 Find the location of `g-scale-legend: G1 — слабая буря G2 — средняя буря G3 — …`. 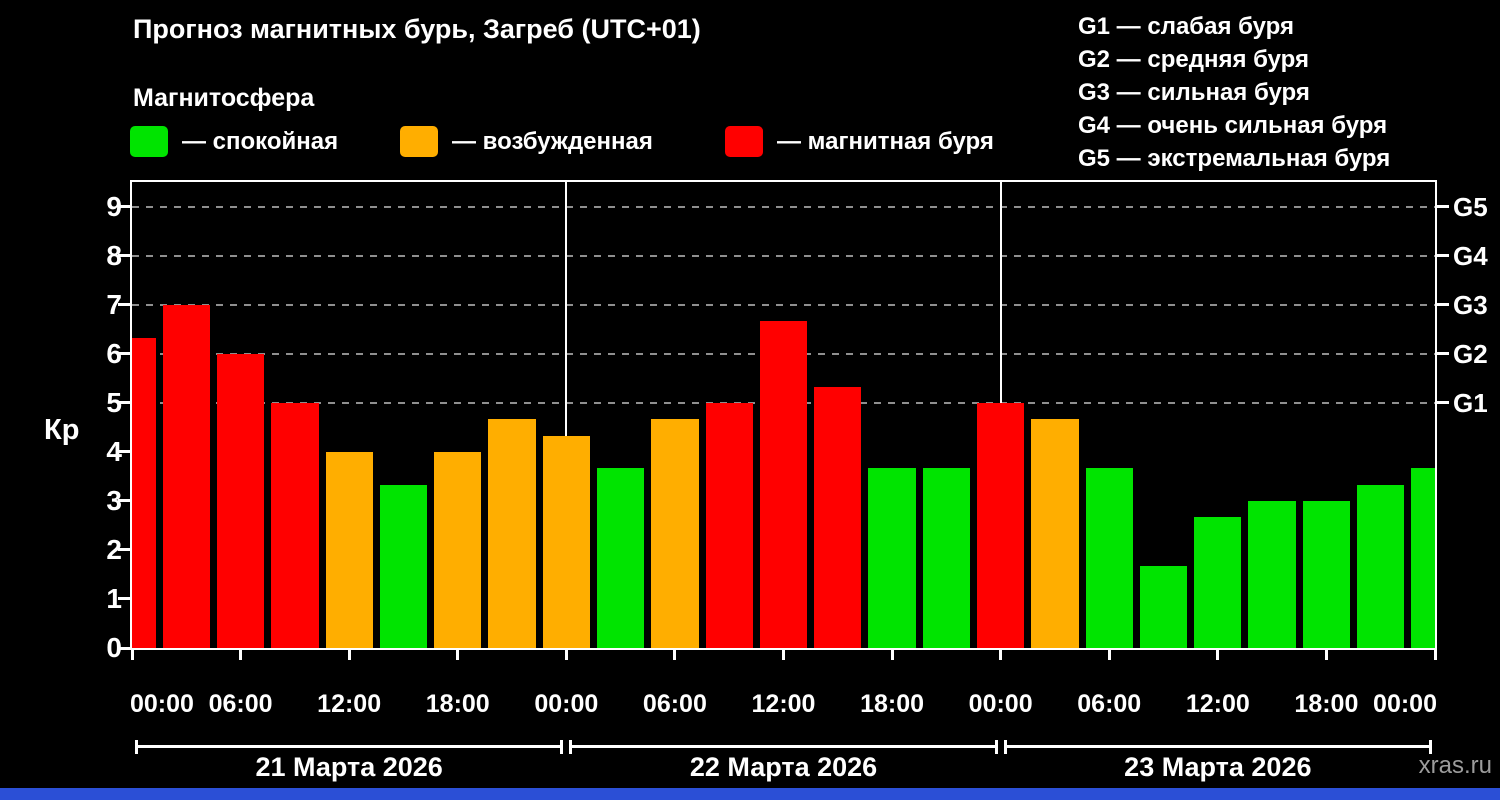

g-scale-legend: G1 — слабая буря G2 — средняя буря G3 — … is located at coordinates (1234, 92).